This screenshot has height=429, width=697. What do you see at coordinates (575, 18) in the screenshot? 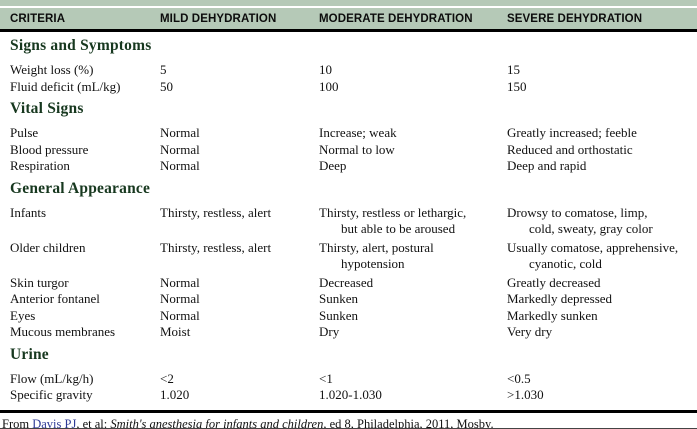
I see `column-header-severe: SEVERE DEHYDRATION` at bounding box center [575, 18].